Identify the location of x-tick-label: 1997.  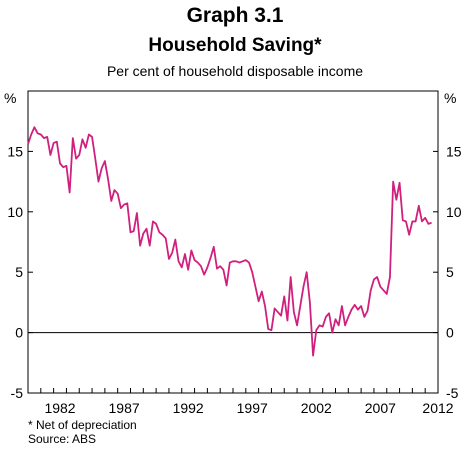
(252, 408).